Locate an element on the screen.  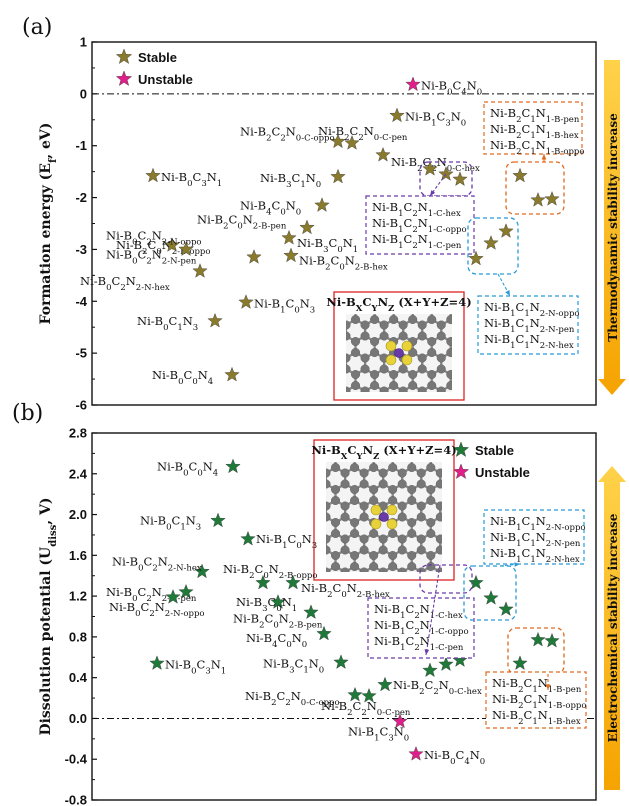
y-tick-label: -1 is located at coordinates (81, 145).